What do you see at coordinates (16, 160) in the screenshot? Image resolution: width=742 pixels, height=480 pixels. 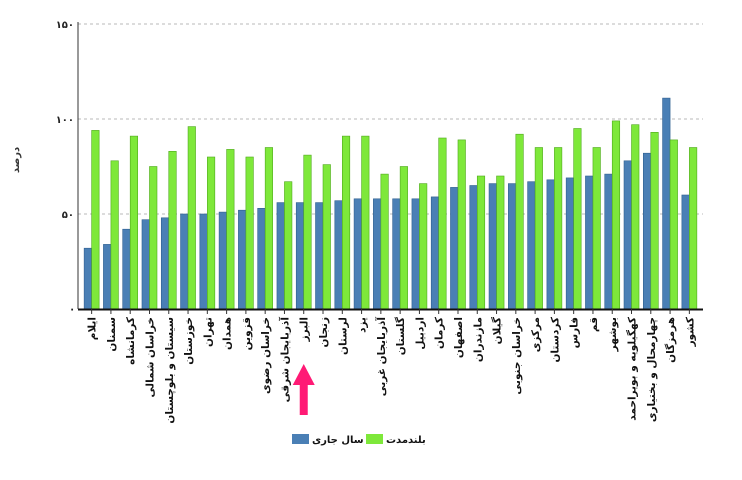 I see `y-axis-label: درصد` at bounding box center [16, 160].